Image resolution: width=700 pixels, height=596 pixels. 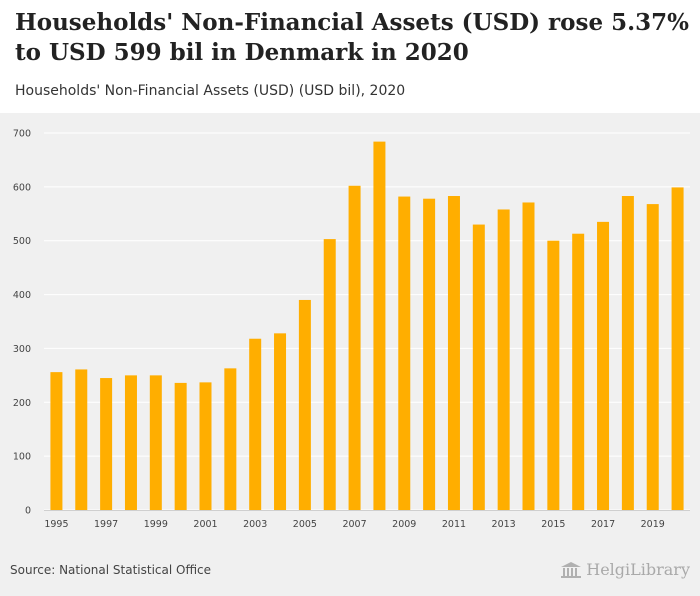 I want to click on y-tick-label: 700, so click(x=22, y=134).